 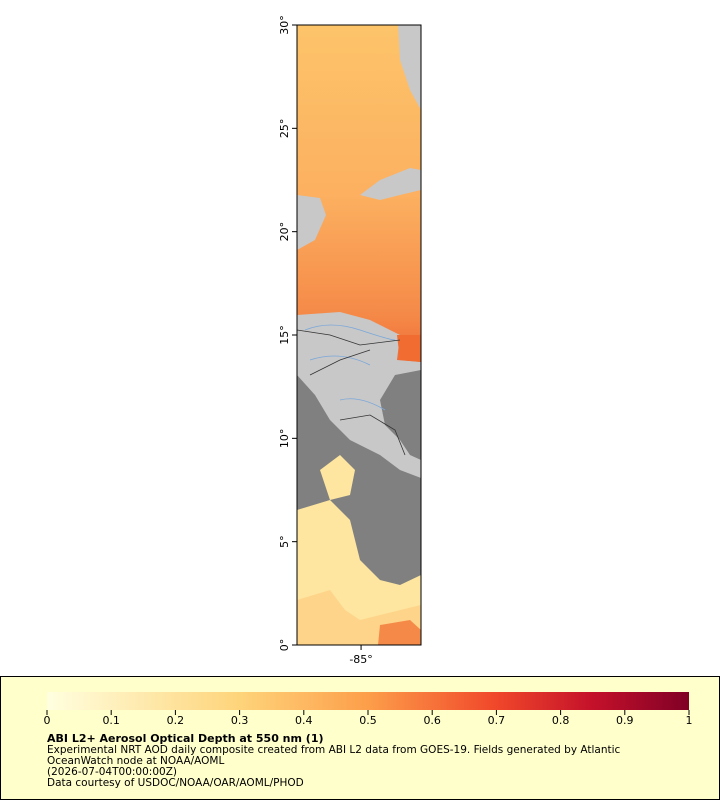 I want to click on map-image, so click(x=359, y=335).